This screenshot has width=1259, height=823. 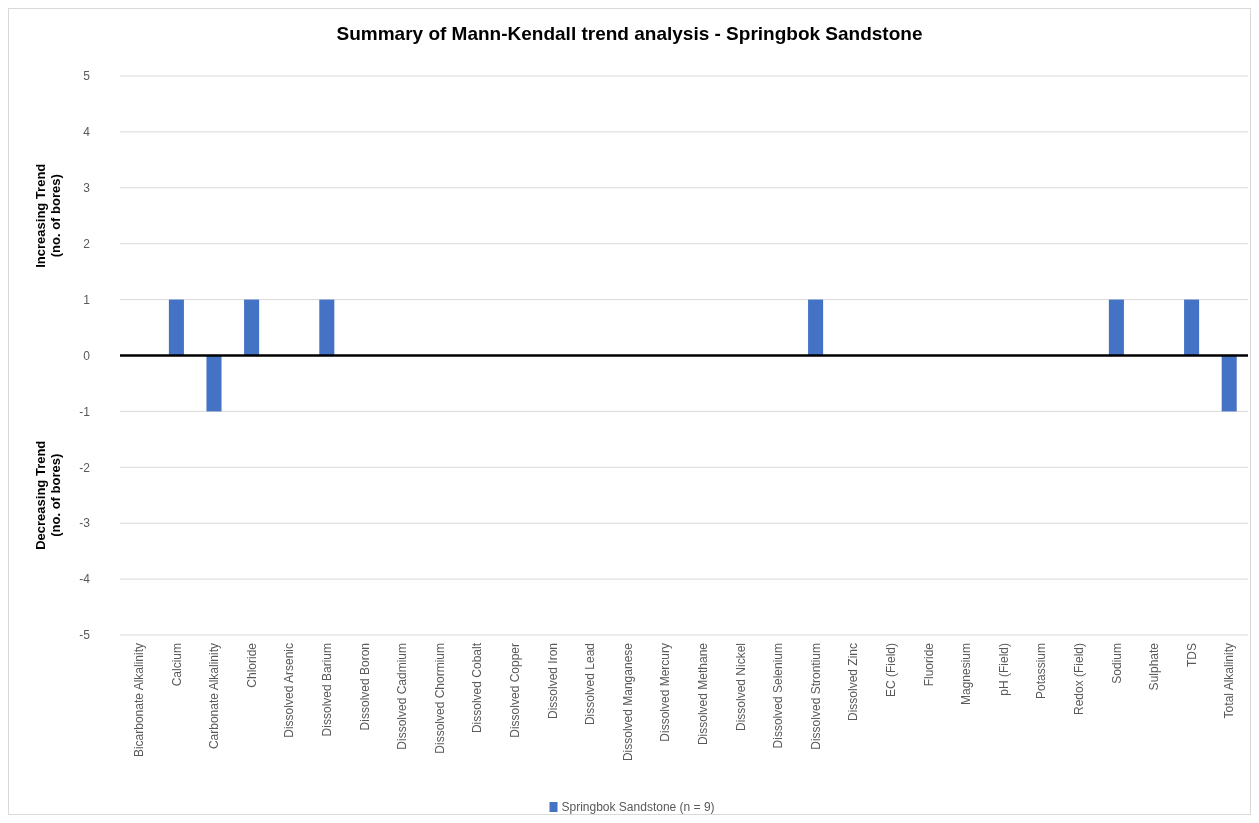 I want to click on y-tick-label: 0, so click(x=87, y=355).